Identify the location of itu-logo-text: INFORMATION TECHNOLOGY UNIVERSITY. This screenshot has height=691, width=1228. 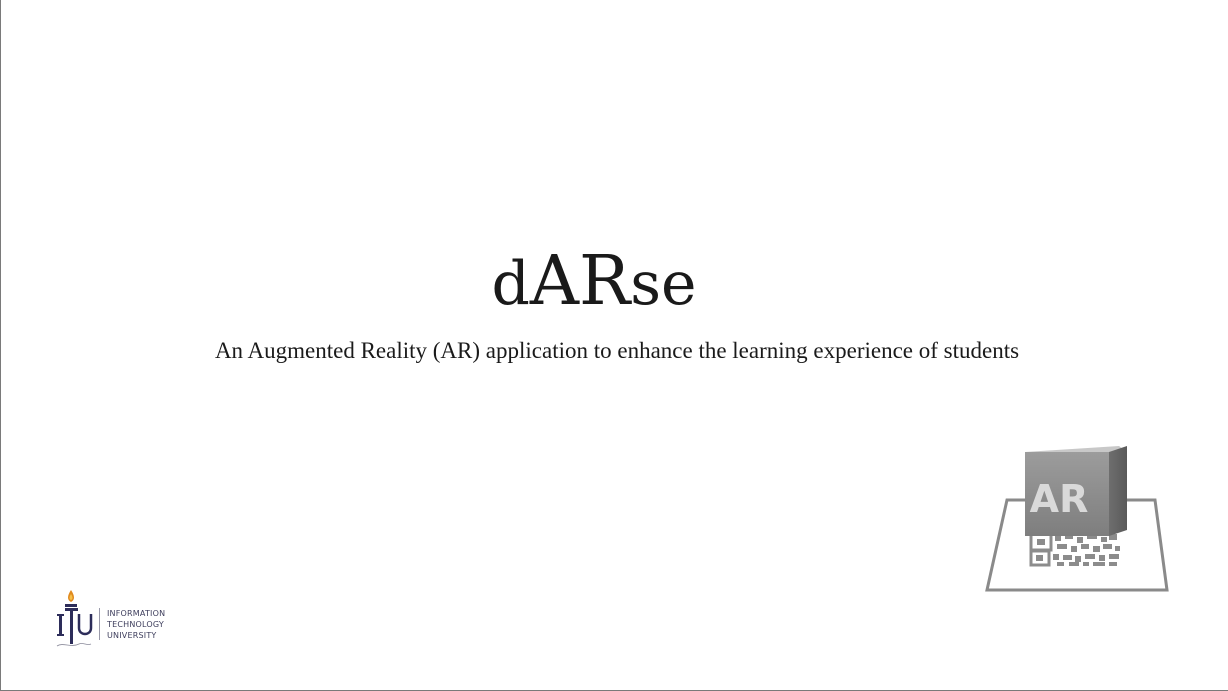
(136, 624).